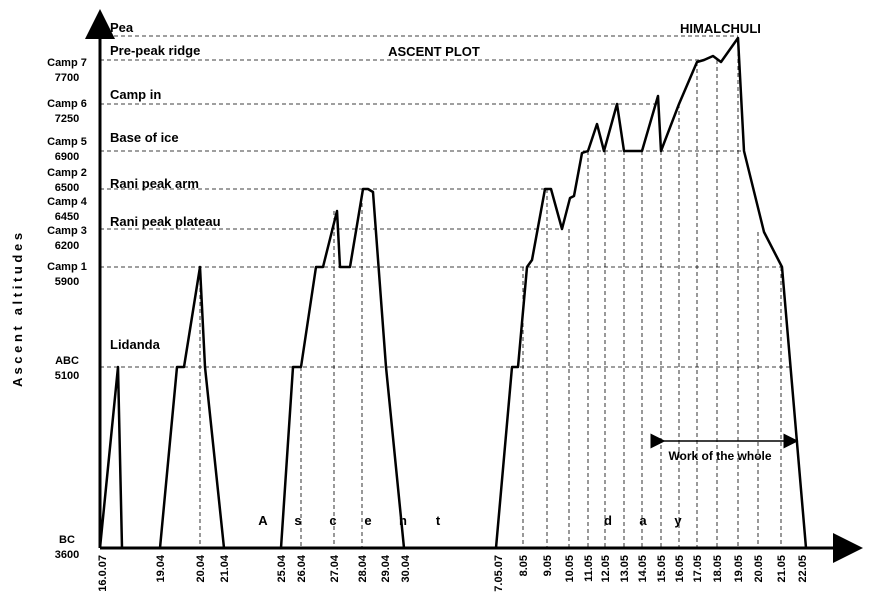  Describe the element at coordinates (282, 568) in the screenshot. I see `date-label: 25.04` at that location.